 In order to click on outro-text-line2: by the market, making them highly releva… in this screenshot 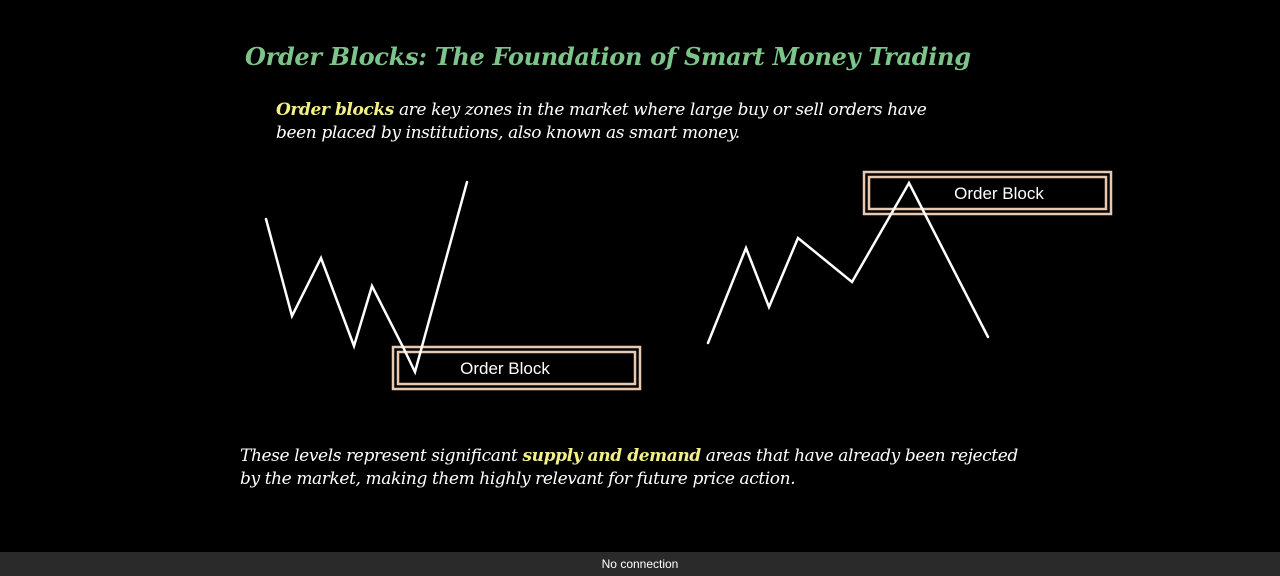, I will do `click(518, 479)`.